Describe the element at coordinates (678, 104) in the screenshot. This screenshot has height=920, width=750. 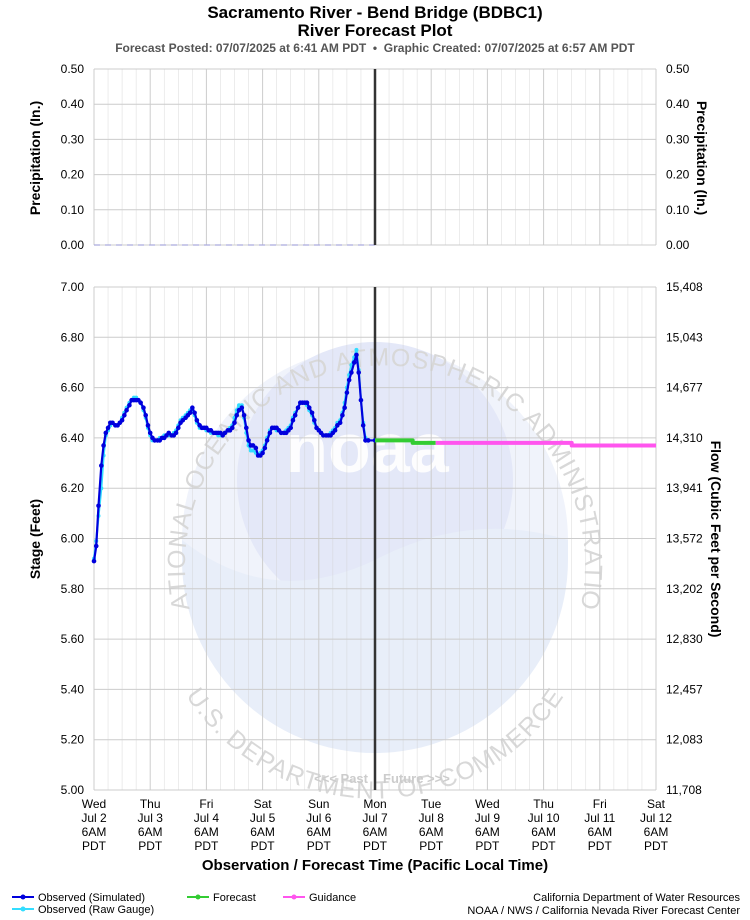
I see `precip-ytick-right: 0.40` at that location.